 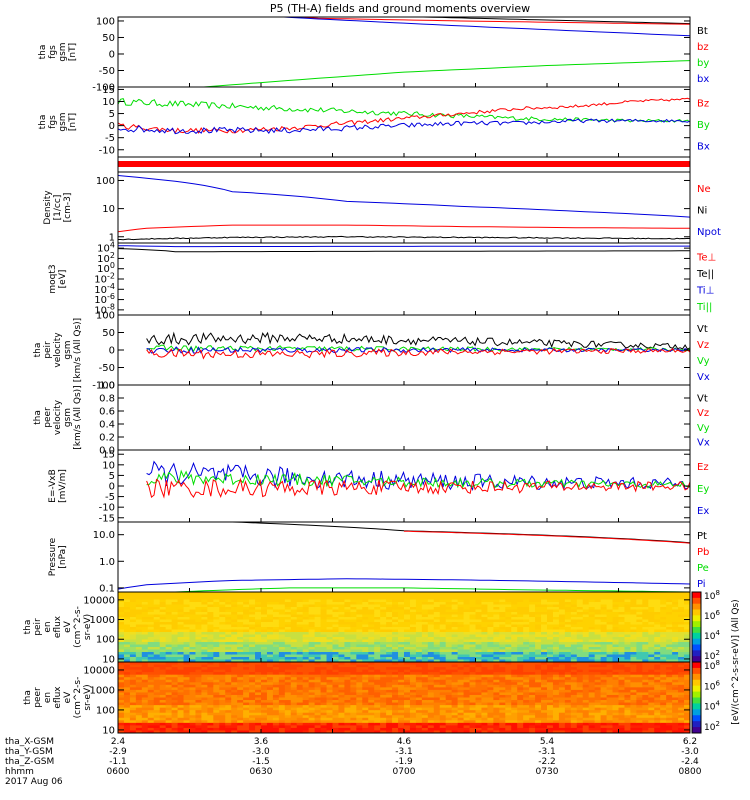 What do you see at coordinates (103, 386) in the screenshot?
I see `y-tick-label: -100` at bounding box center [103, 386].